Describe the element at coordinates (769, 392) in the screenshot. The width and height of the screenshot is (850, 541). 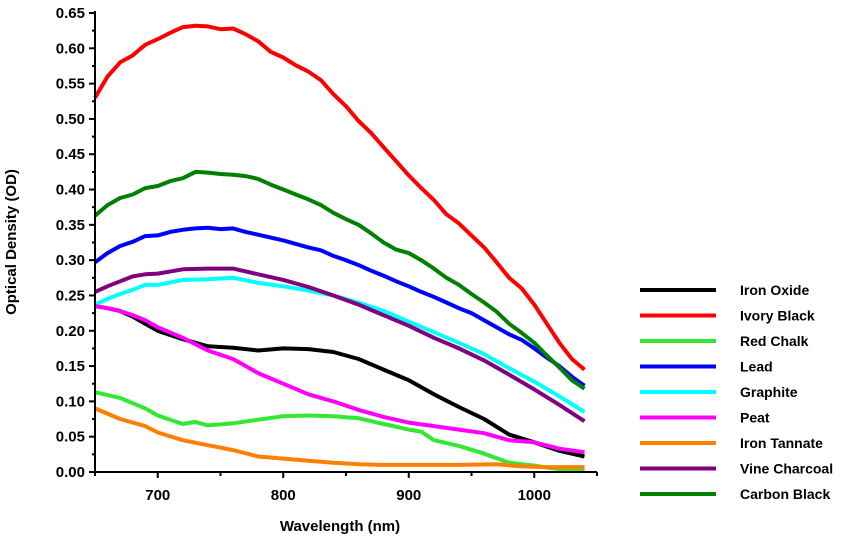
I see `legend-label: Graphite` at that location.